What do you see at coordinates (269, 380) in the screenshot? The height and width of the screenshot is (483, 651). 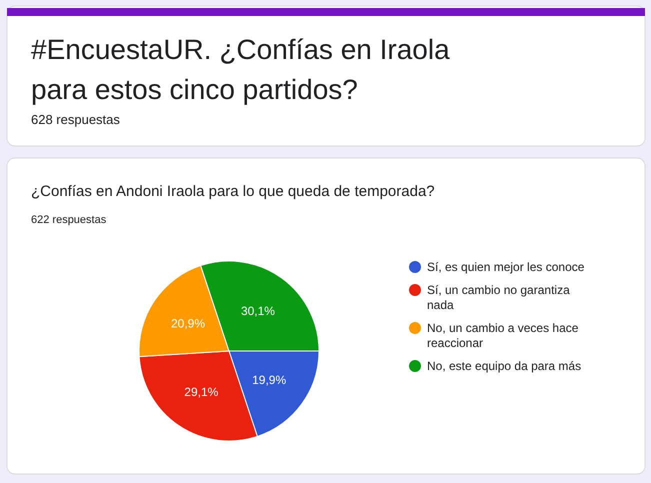 I see `data-label: 19,9%` at bounding box center [269, 380].